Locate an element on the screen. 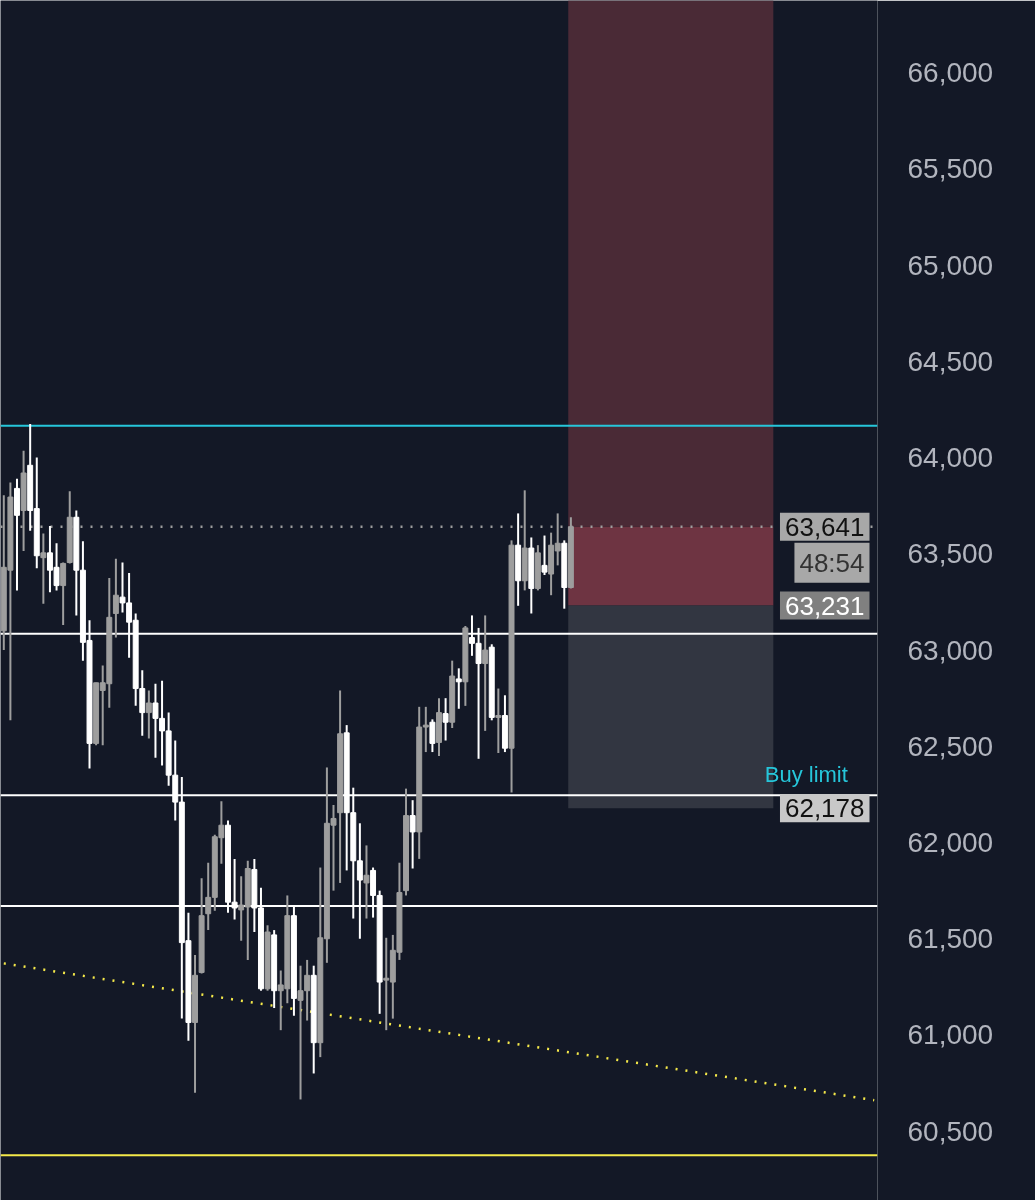 This screenshot has height=1200, width=1035. y-tick-label: 61,000 is located at coordinates (950, 1035).